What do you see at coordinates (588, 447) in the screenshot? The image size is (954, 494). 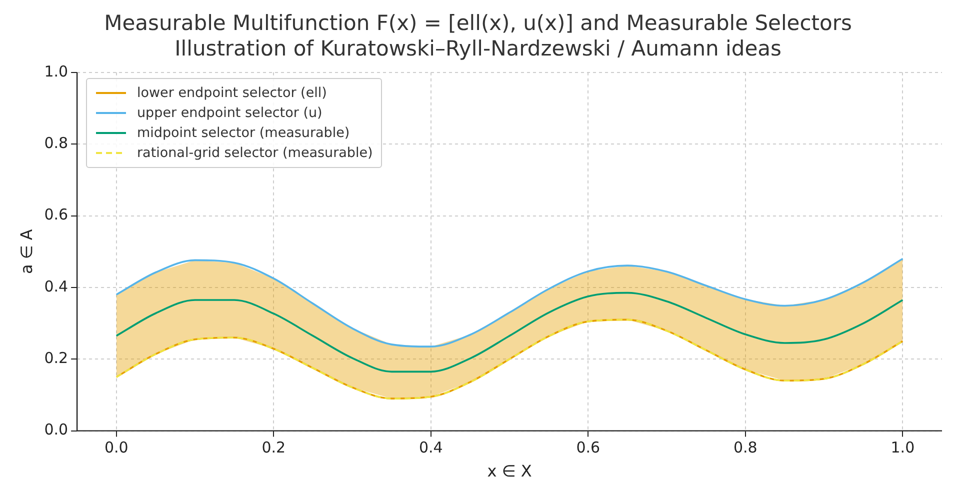 I see `x-tick-label: 0.6` at bounding box center [588, 447].